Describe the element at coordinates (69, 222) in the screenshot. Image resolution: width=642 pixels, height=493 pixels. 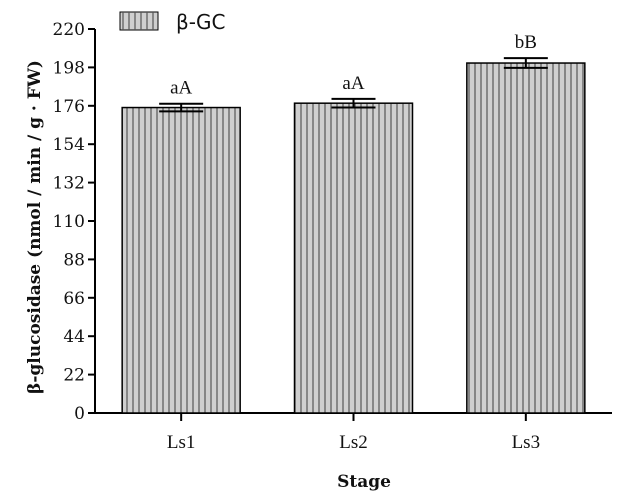
I see `y-tick-label: 110` at that location.